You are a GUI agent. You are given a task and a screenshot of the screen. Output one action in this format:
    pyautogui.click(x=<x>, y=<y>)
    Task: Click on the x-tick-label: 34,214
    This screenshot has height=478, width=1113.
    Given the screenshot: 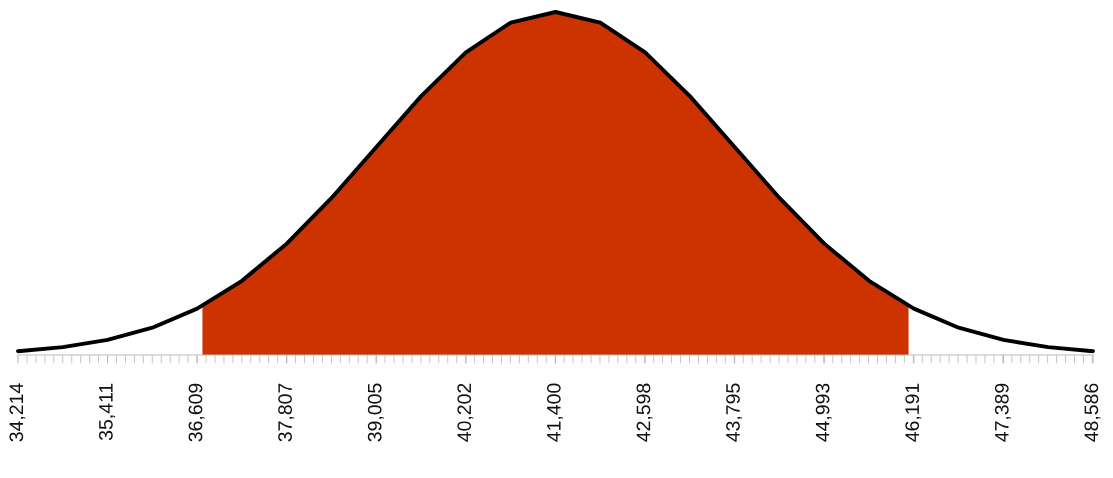 What is the action you would take?
    pyautogui.click(x=17, y=412)
    